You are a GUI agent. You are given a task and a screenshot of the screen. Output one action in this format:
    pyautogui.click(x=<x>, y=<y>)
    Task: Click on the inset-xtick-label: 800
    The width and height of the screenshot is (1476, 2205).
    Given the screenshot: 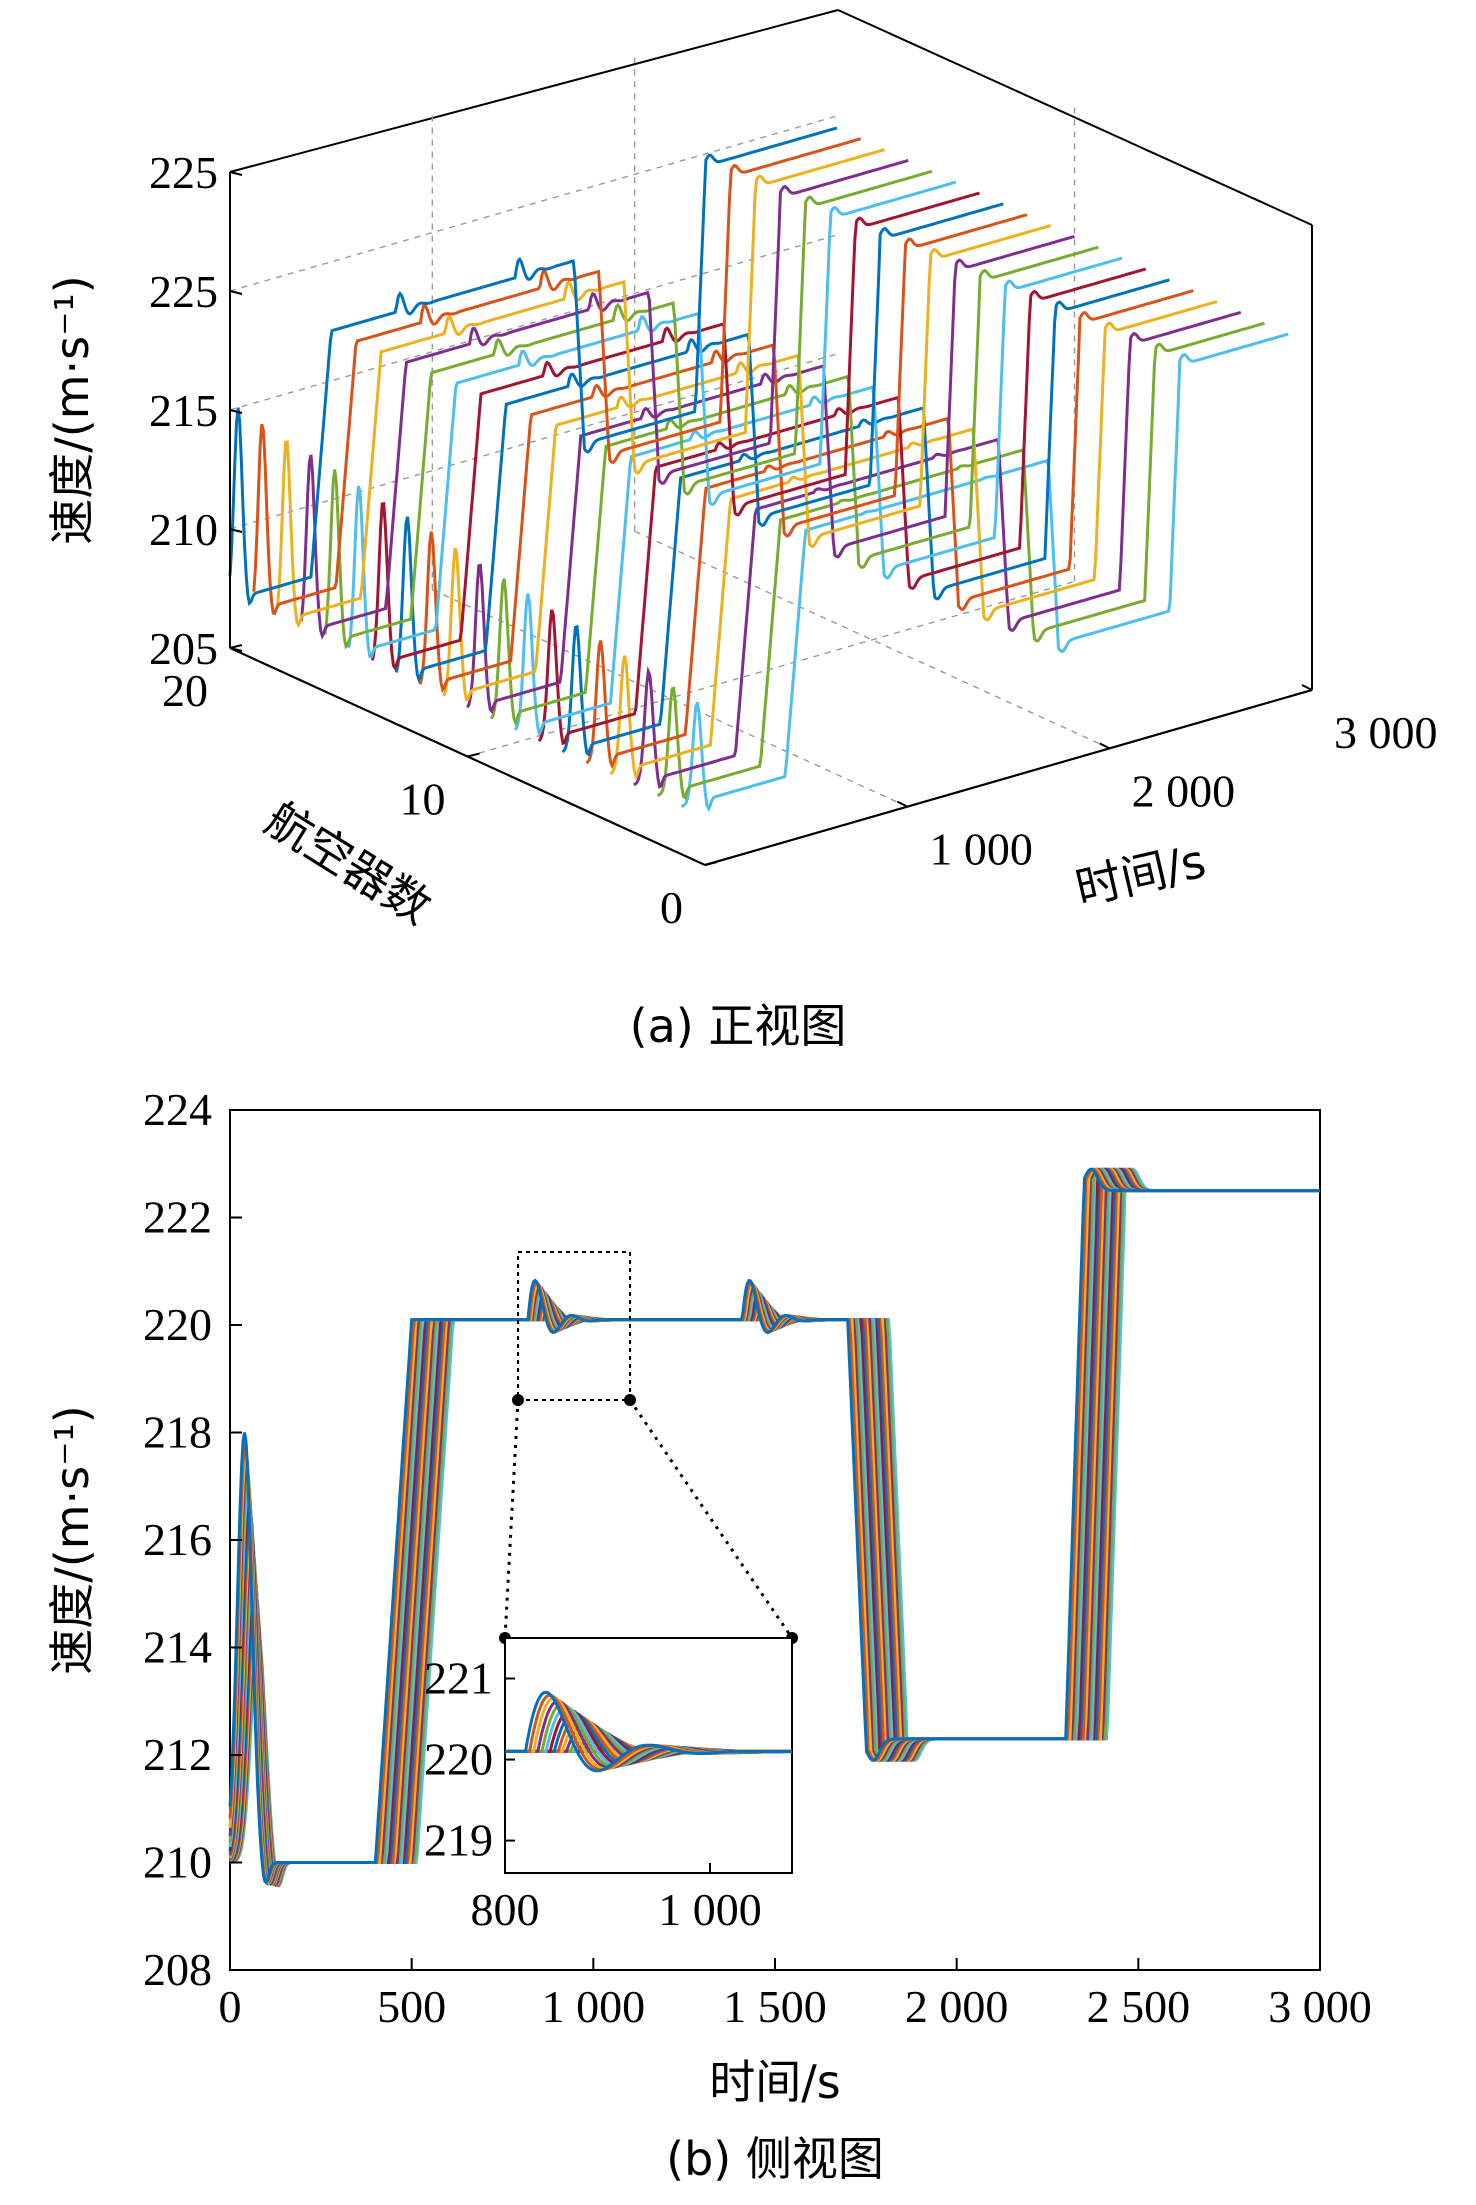 What is the action you would take?
    pyautogui.click(x=505, y=1909)
    